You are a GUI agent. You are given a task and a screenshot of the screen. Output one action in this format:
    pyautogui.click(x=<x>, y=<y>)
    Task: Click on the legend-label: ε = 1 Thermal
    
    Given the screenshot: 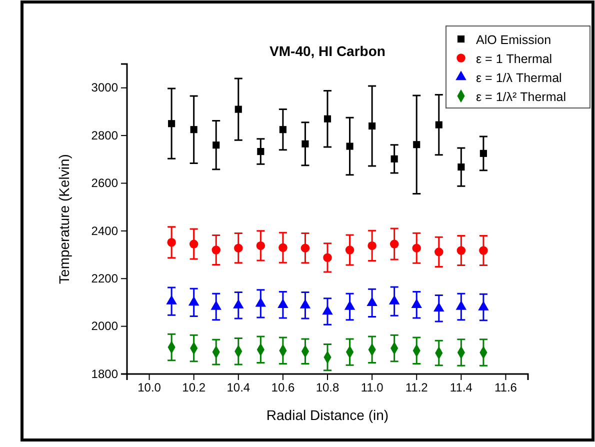 What is the action you would take?
    pyautogui.click(x=514, y=59)
    